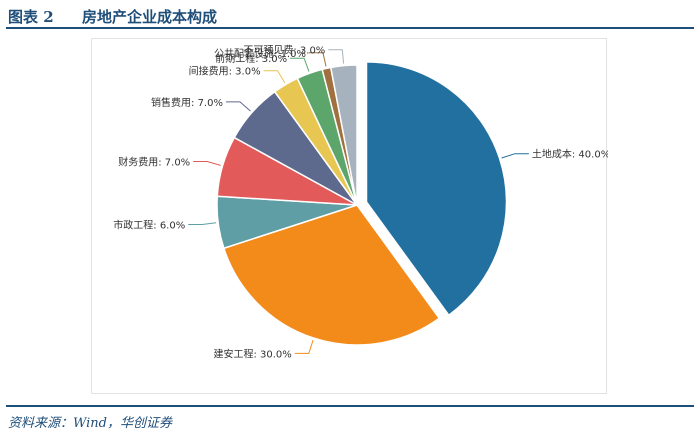 This screenshot has width=700, height=436. Describe the element at coordinates (154, 161) in the screenshot. I see `slice-label: 财务费用: 7.0%` at that location.